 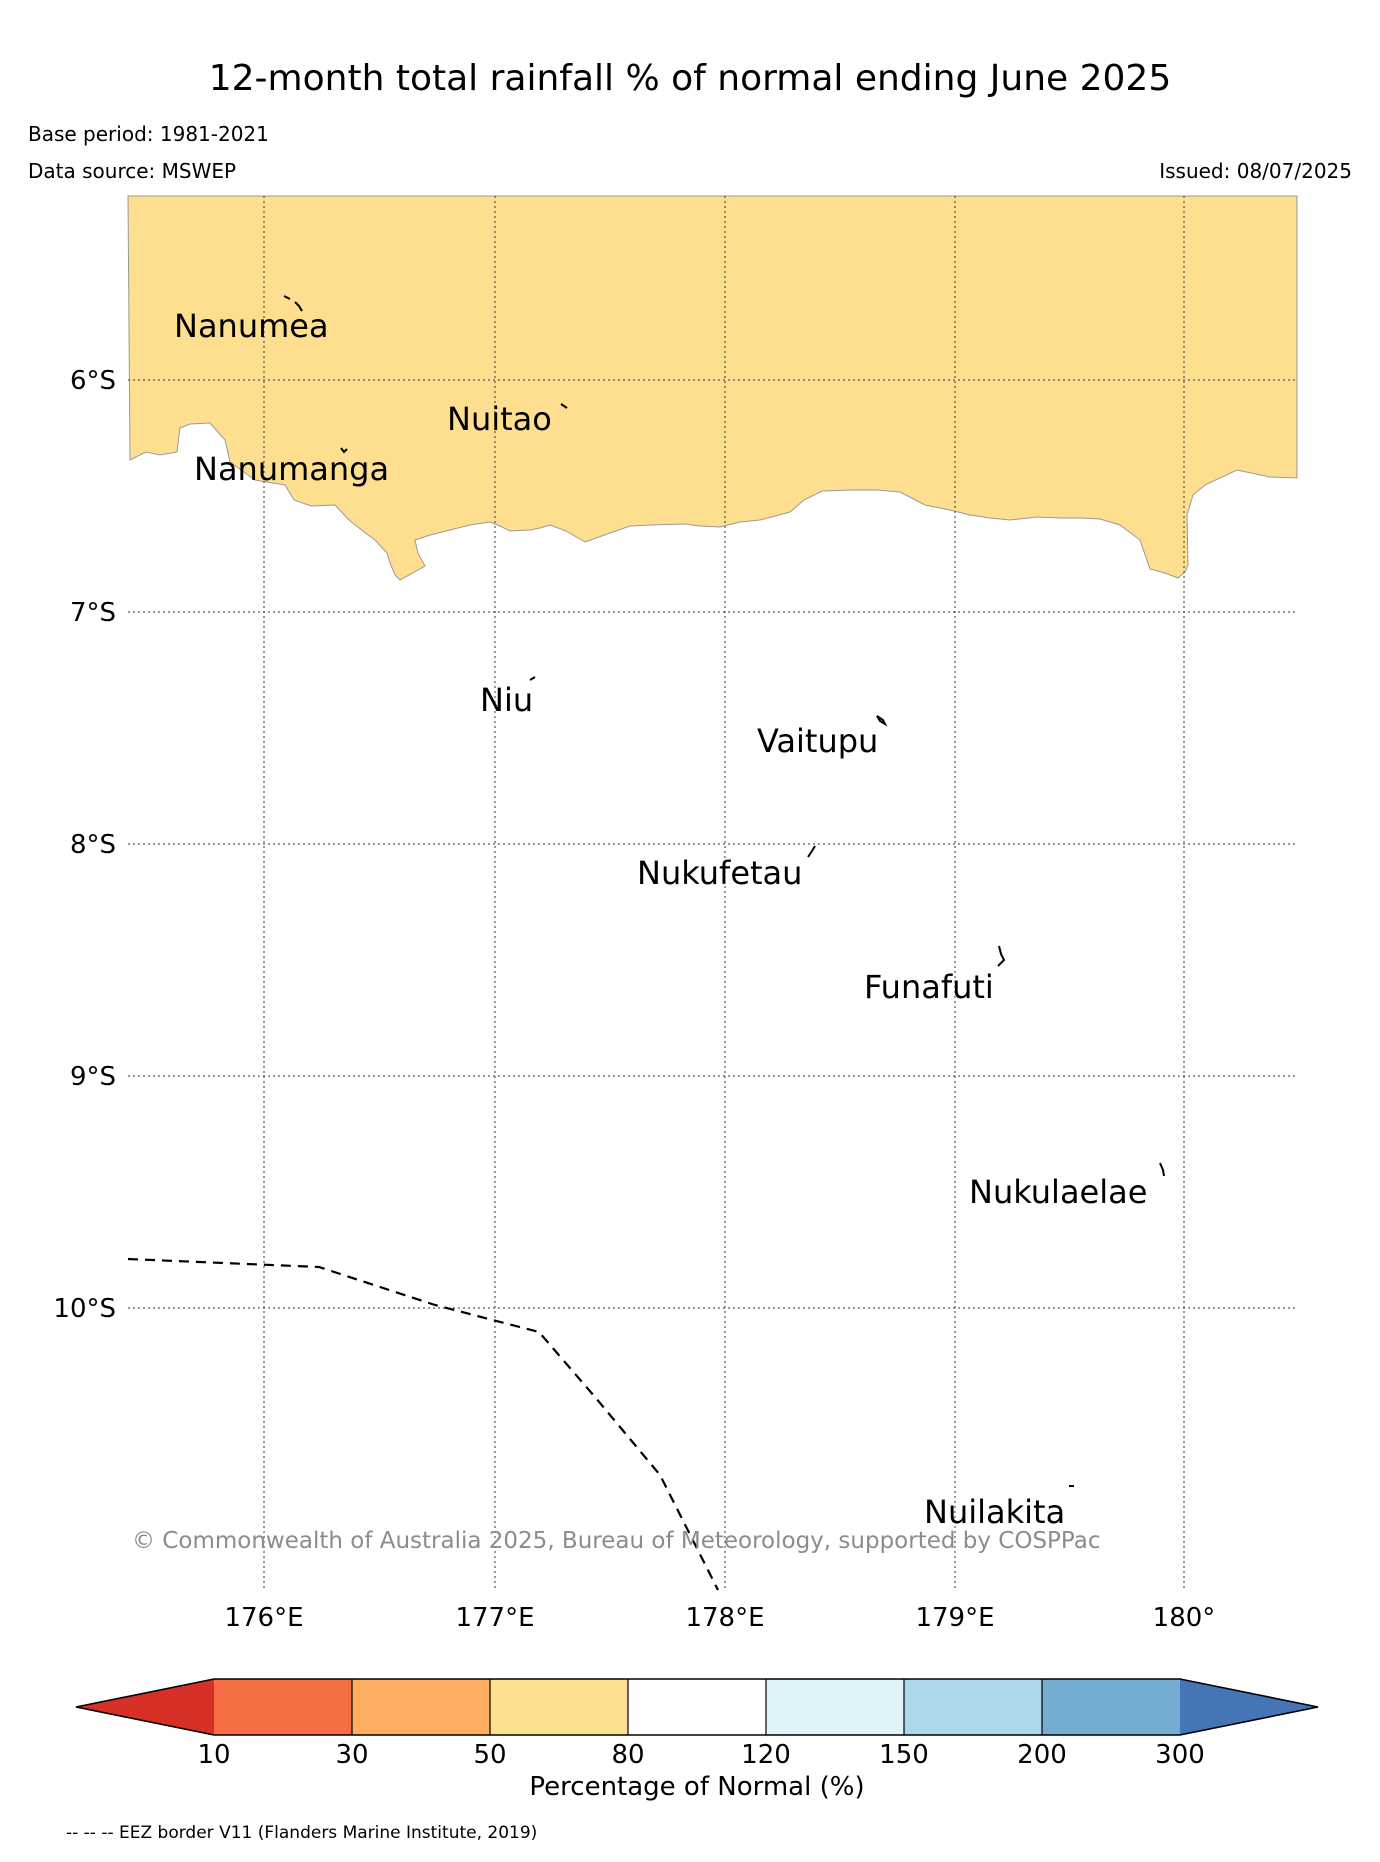 I want to click on lat-label-7s: 7°S, so click(x=93, y=613).